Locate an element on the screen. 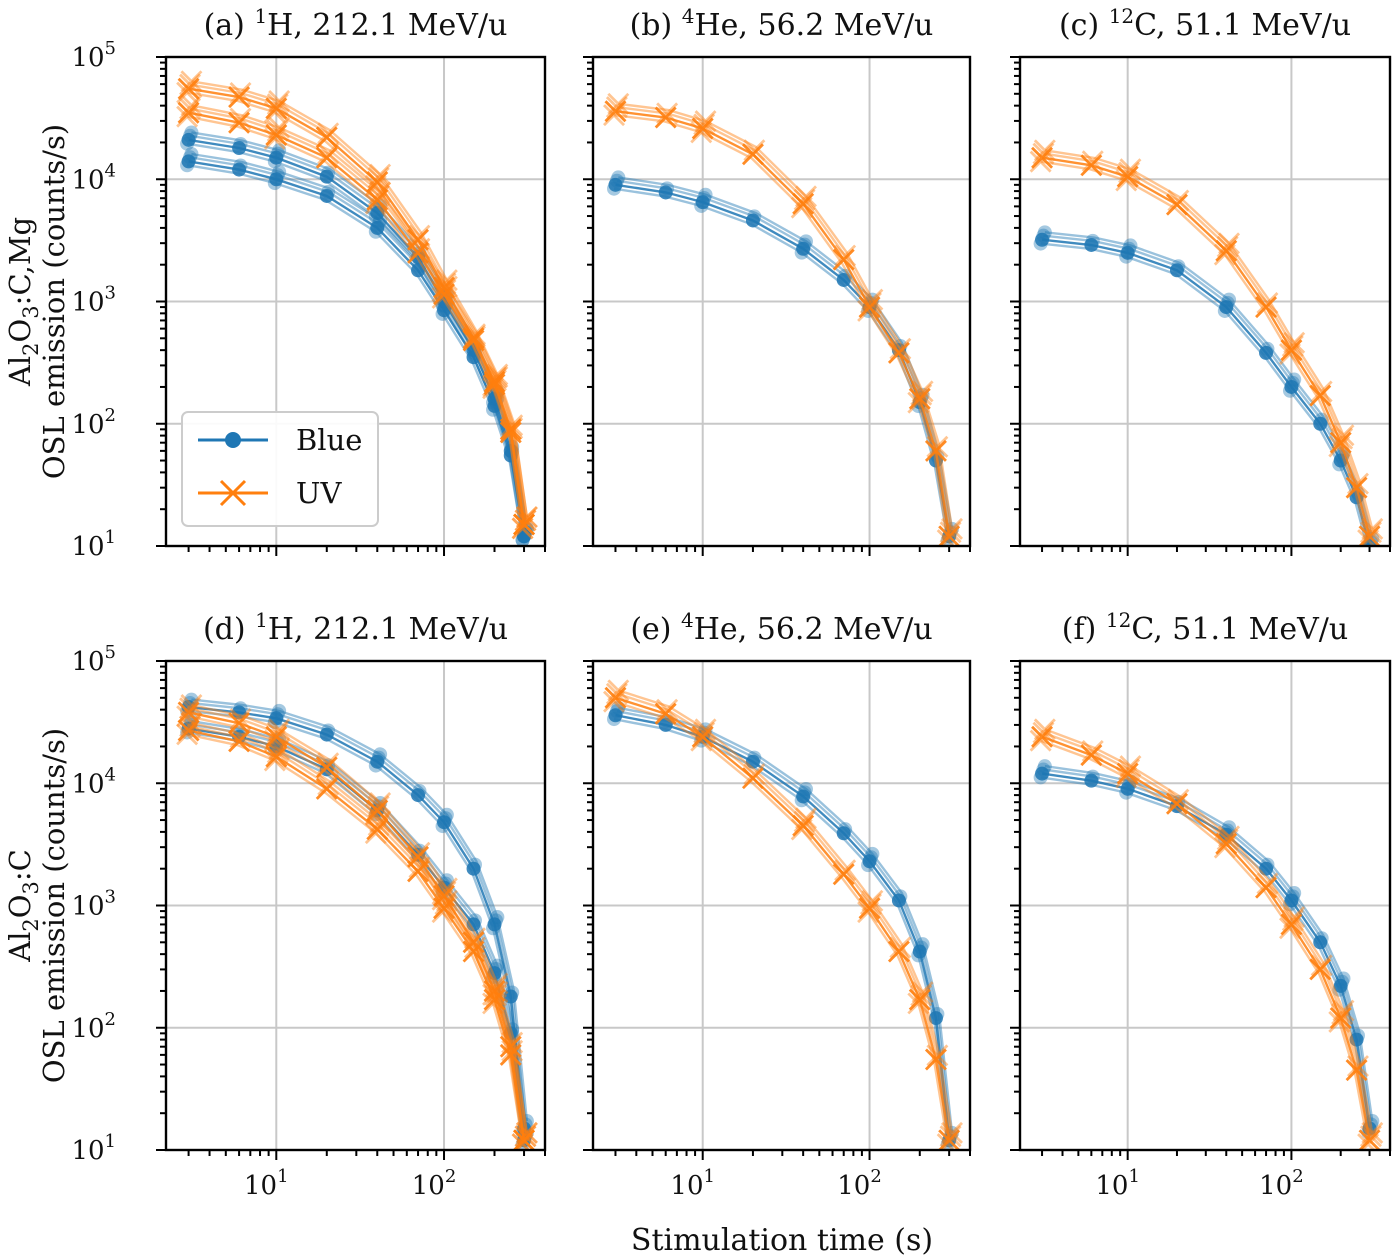 The height and width of the screenshot is (1259, 1400). series-line-blue is located at coordinates (360, 910).